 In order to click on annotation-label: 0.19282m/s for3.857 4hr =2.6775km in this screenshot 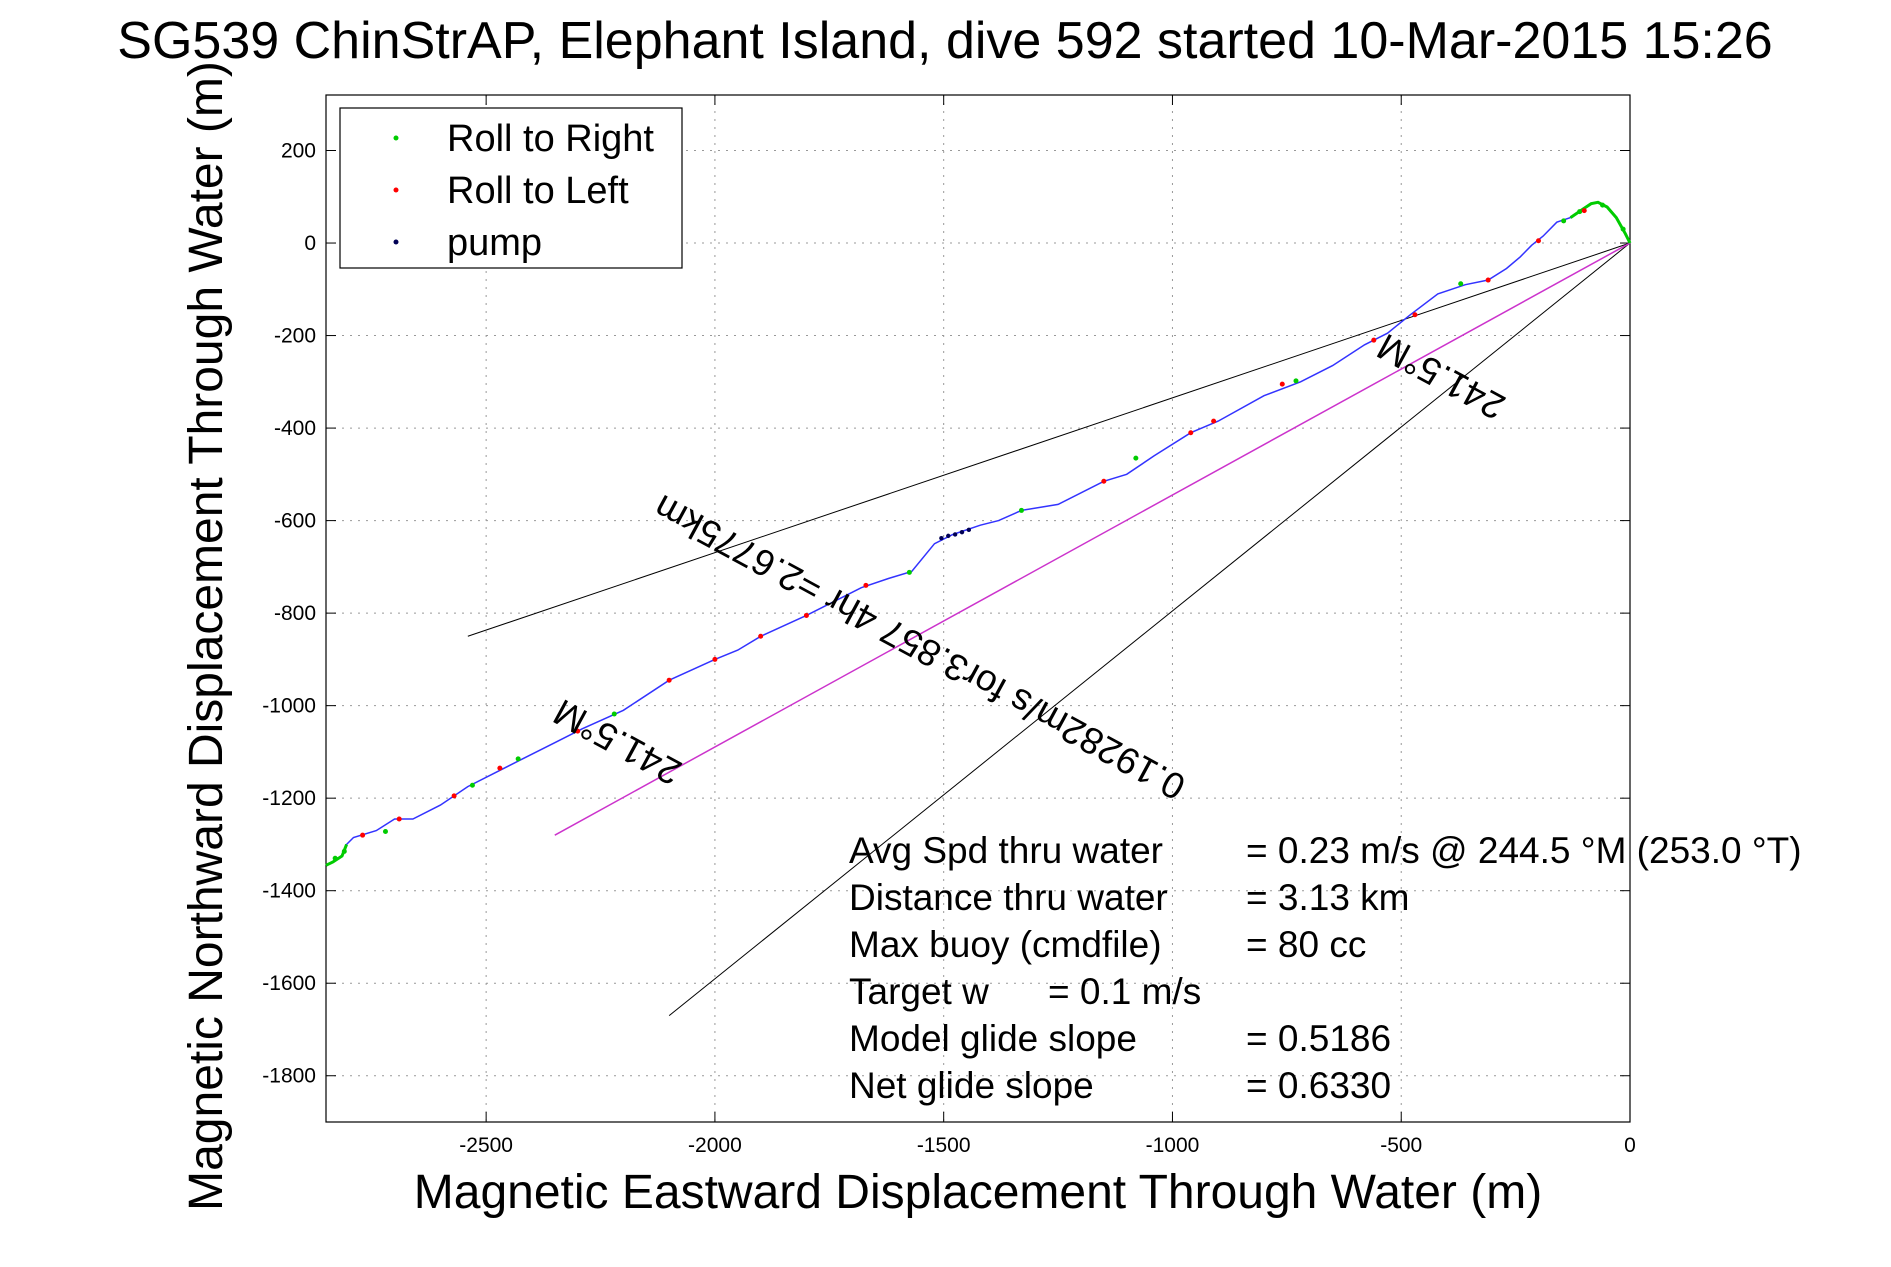, I will do `click(919, 647)`.